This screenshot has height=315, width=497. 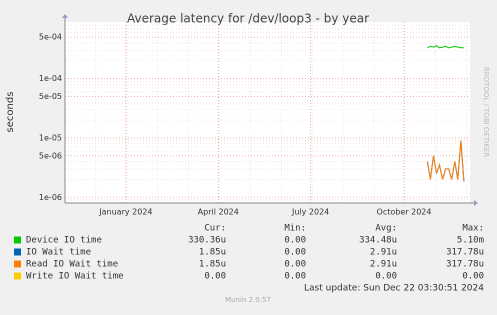 What do you see at coordinates (125, 212) in the screenshot?
I see `x-tick-label: January 2024` at bounding box center [125, 212].